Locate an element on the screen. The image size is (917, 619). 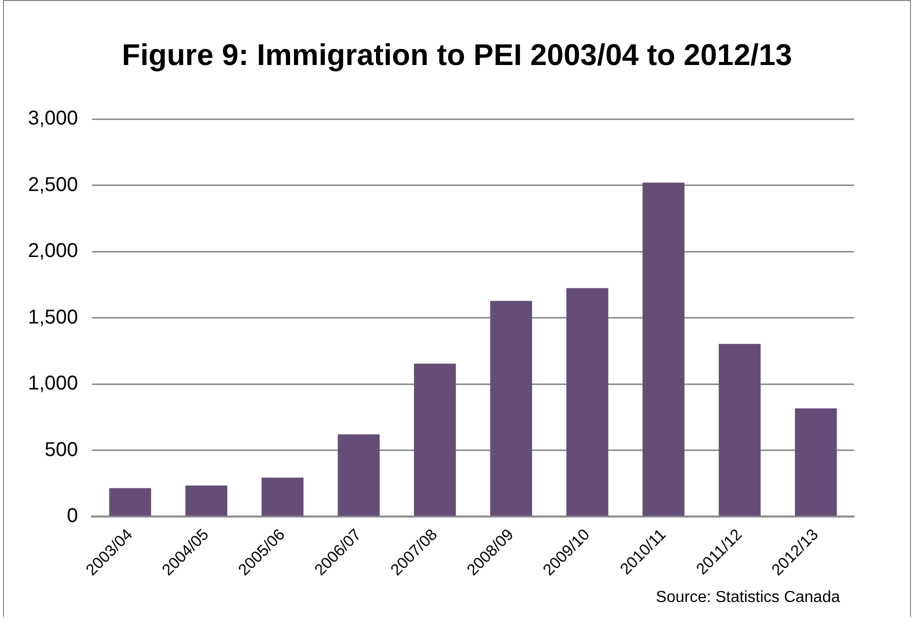
y-tick-label: 2,500 is located at coordinates (53, 185).